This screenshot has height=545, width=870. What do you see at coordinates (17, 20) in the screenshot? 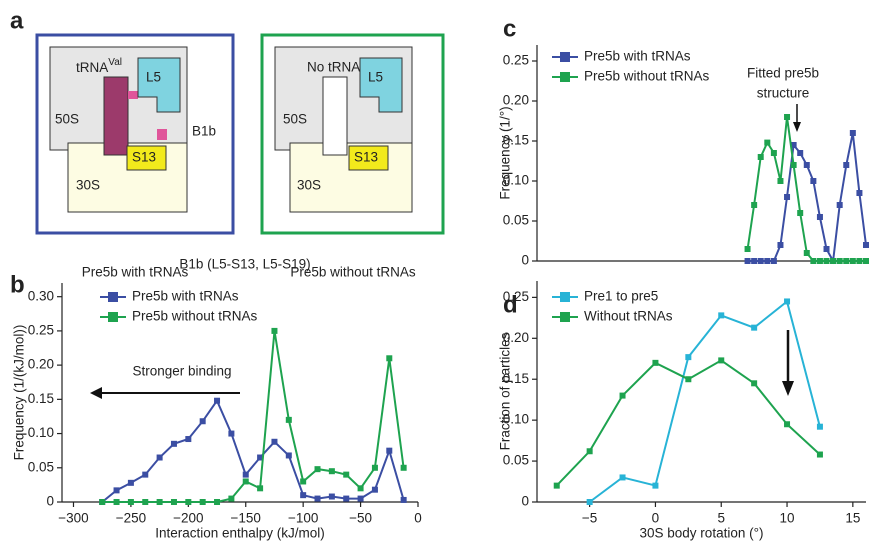
I see `panel-label: a` at bounding box center [17, 20].